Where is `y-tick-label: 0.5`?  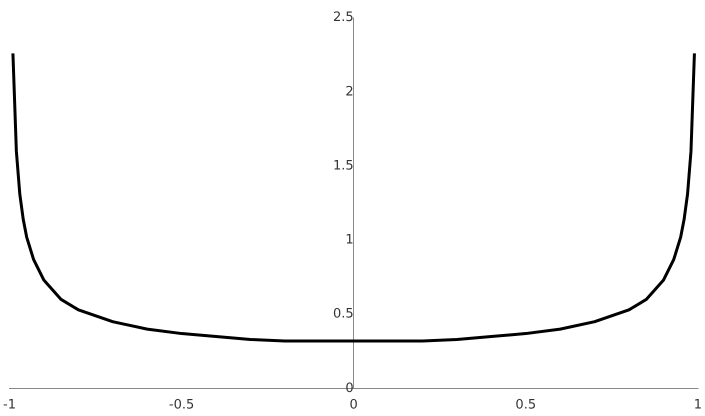
y-tick-label: 0.5 is located at coordinates (343, 314).